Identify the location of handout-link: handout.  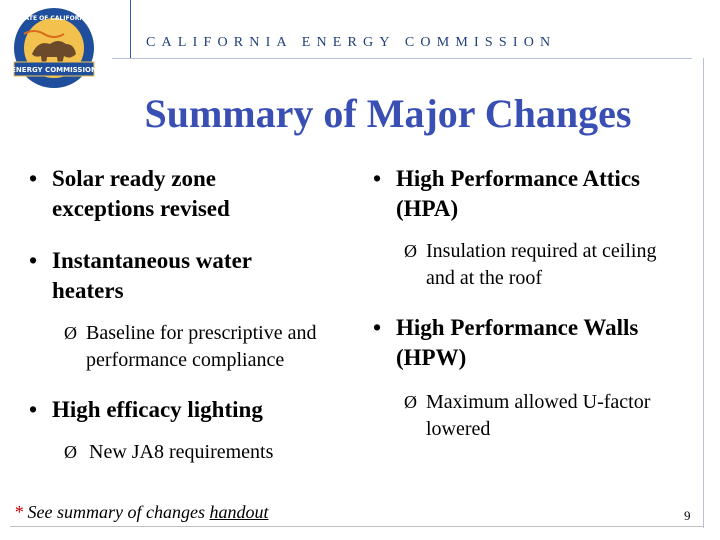
(239, 512).